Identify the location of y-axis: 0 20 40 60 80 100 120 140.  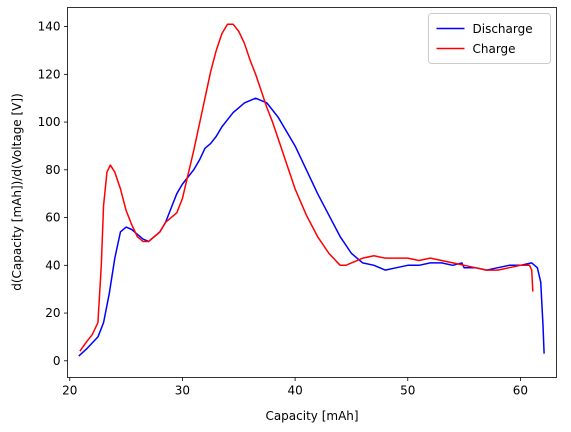
(53, 194).